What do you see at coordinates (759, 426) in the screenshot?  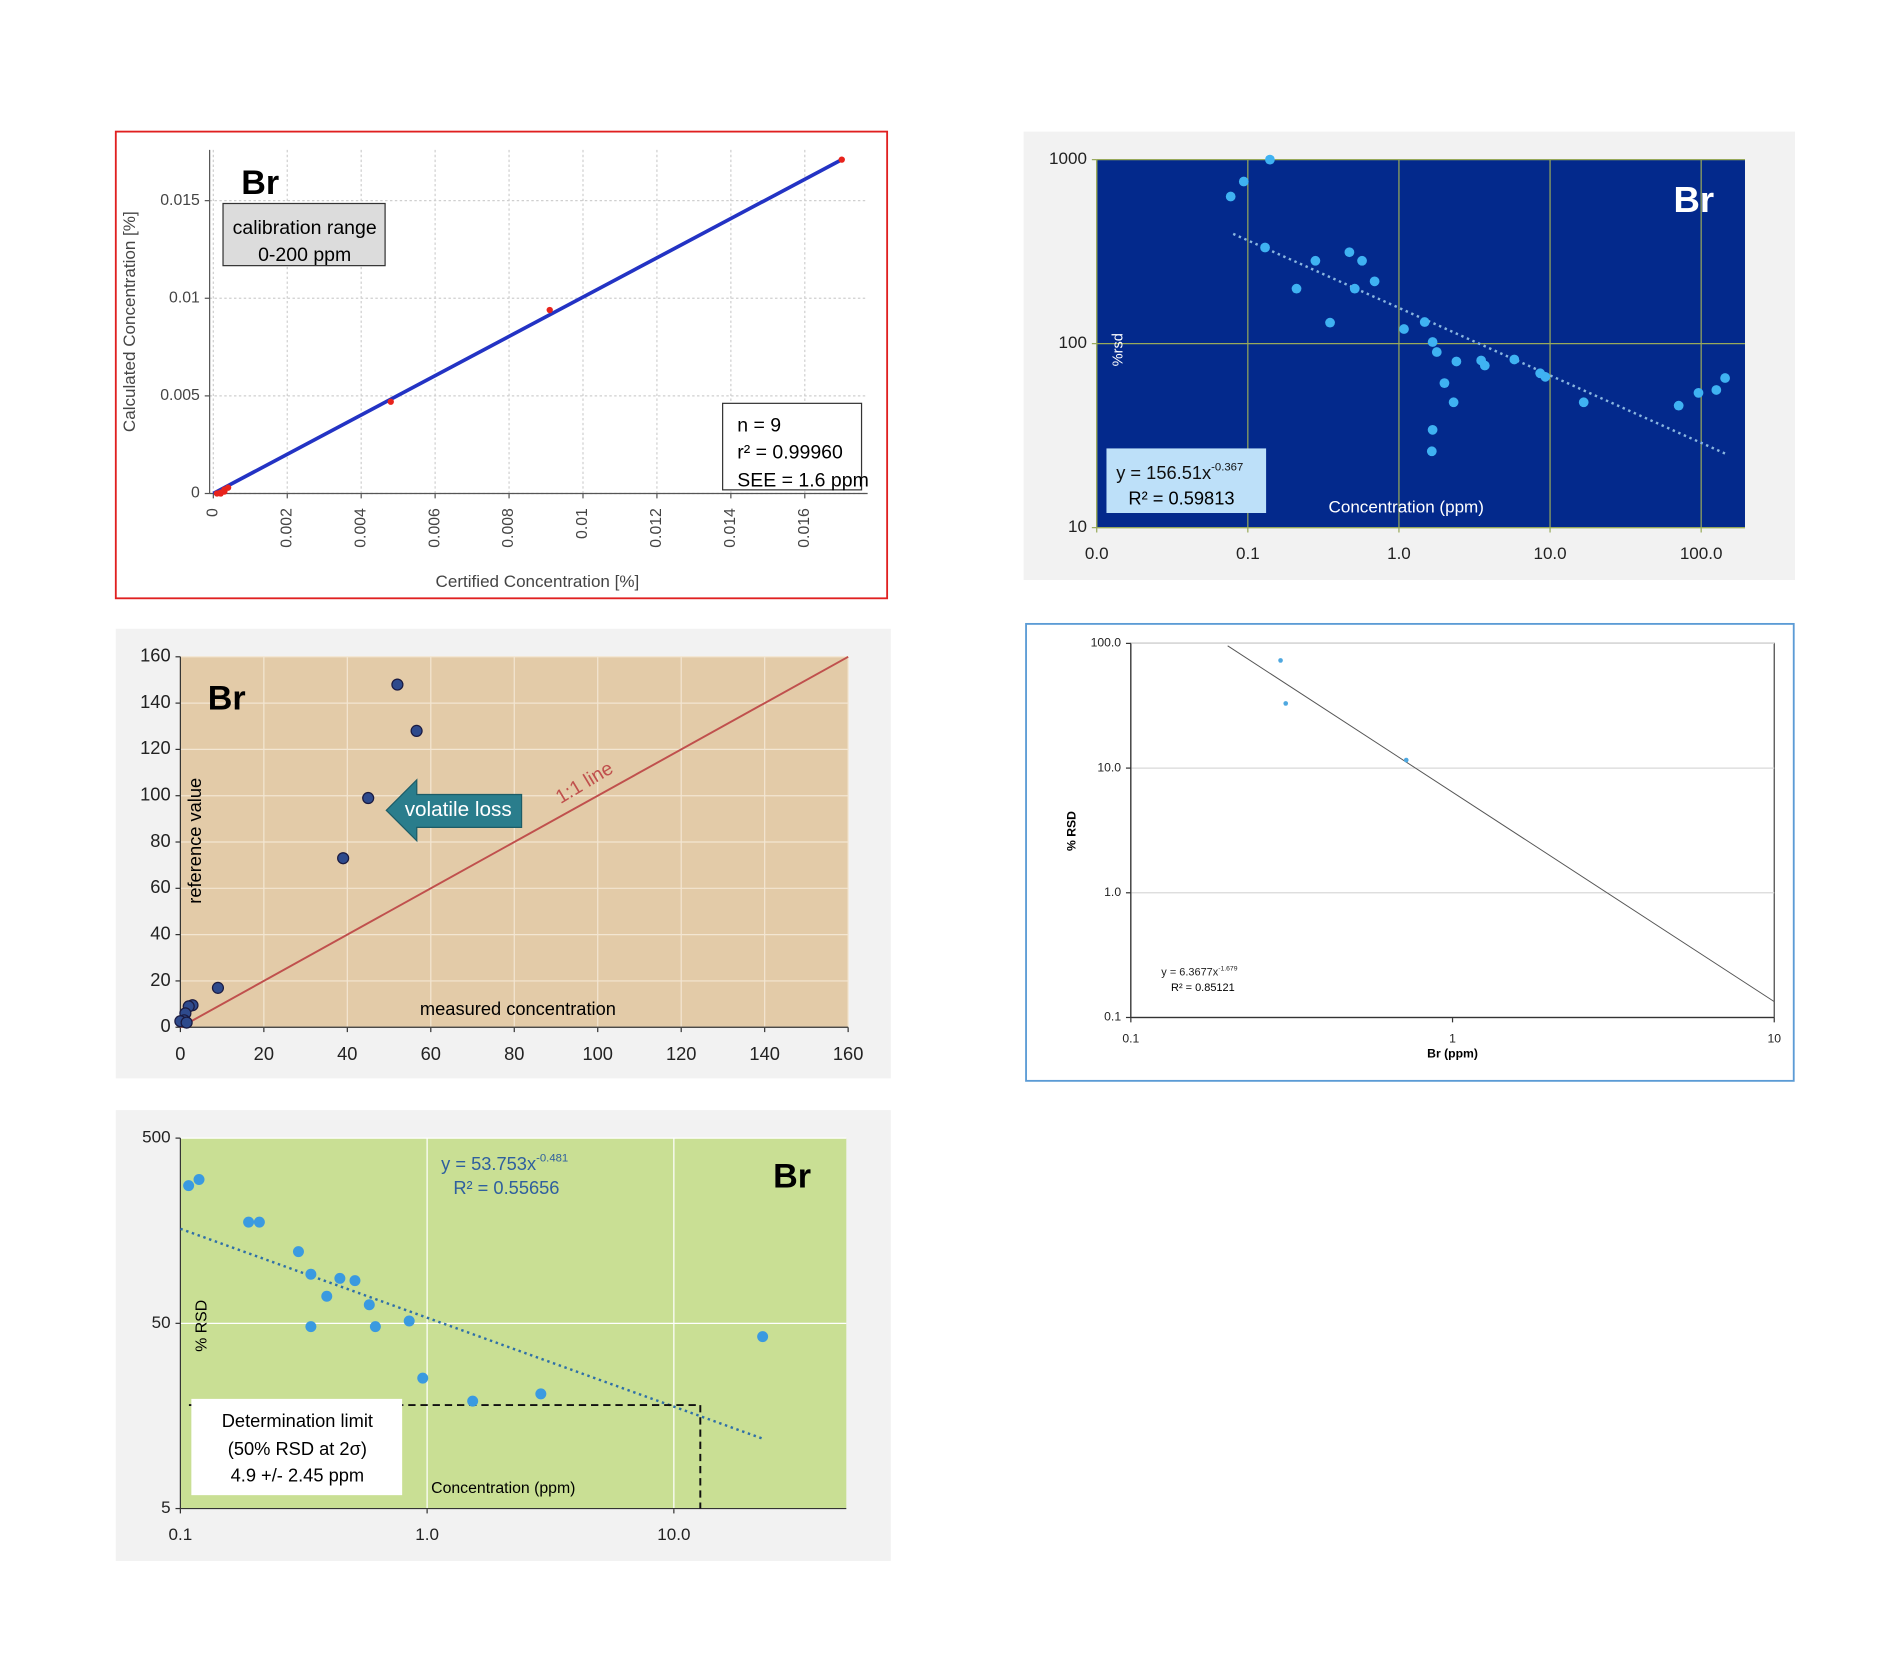 I see `annotation: n = 9` at bounding box center [759, 426].